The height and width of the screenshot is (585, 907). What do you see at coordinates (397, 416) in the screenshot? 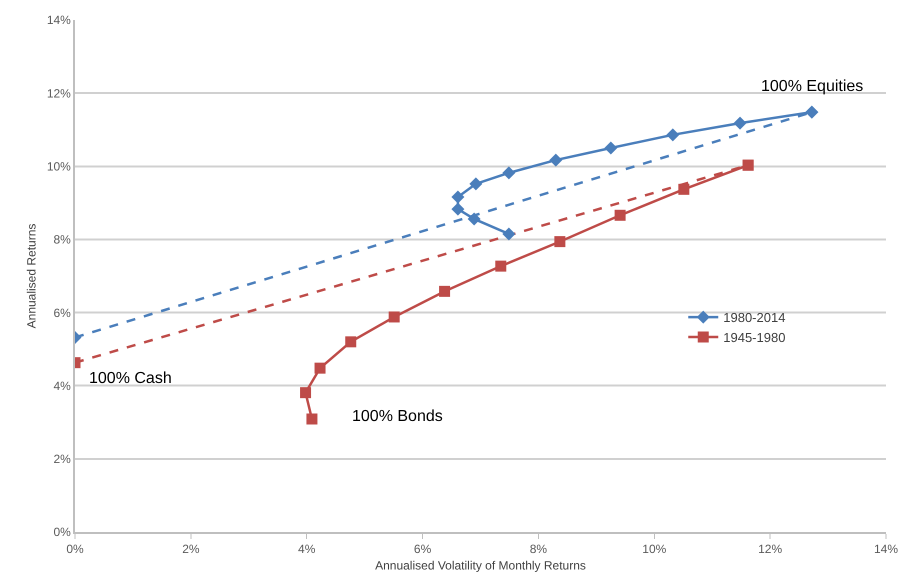
I see `annotation: 100% Bonds` at bounding box center [397, 416].